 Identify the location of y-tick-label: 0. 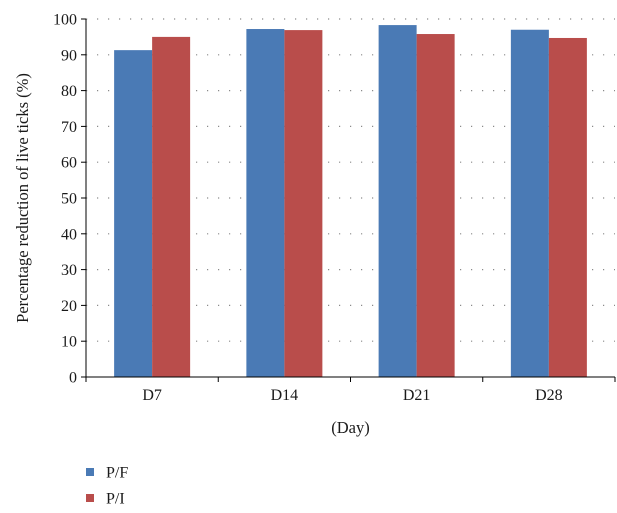
(73, 378).